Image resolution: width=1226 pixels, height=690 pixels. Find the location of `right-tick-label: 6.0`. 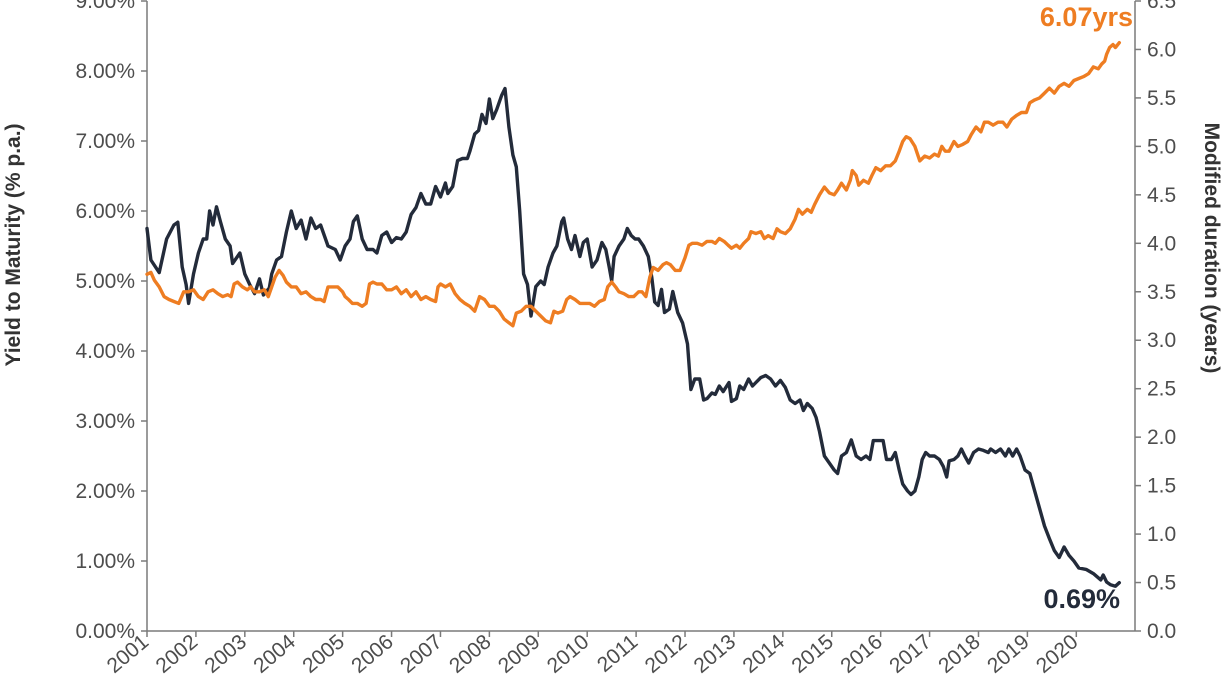

right-tick-label: 6.0 is located at coordinates (1161, 49).